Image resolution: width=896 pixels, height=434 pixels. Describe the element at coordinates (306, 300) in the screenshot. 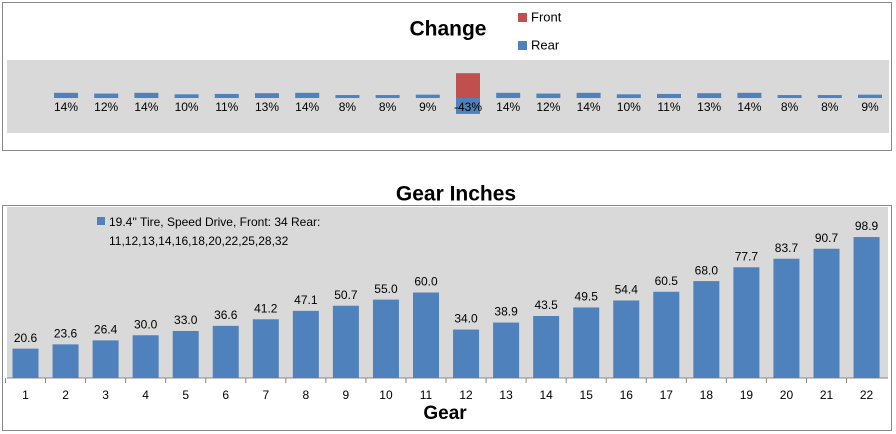

I see `data-label: 47.1` at that location.